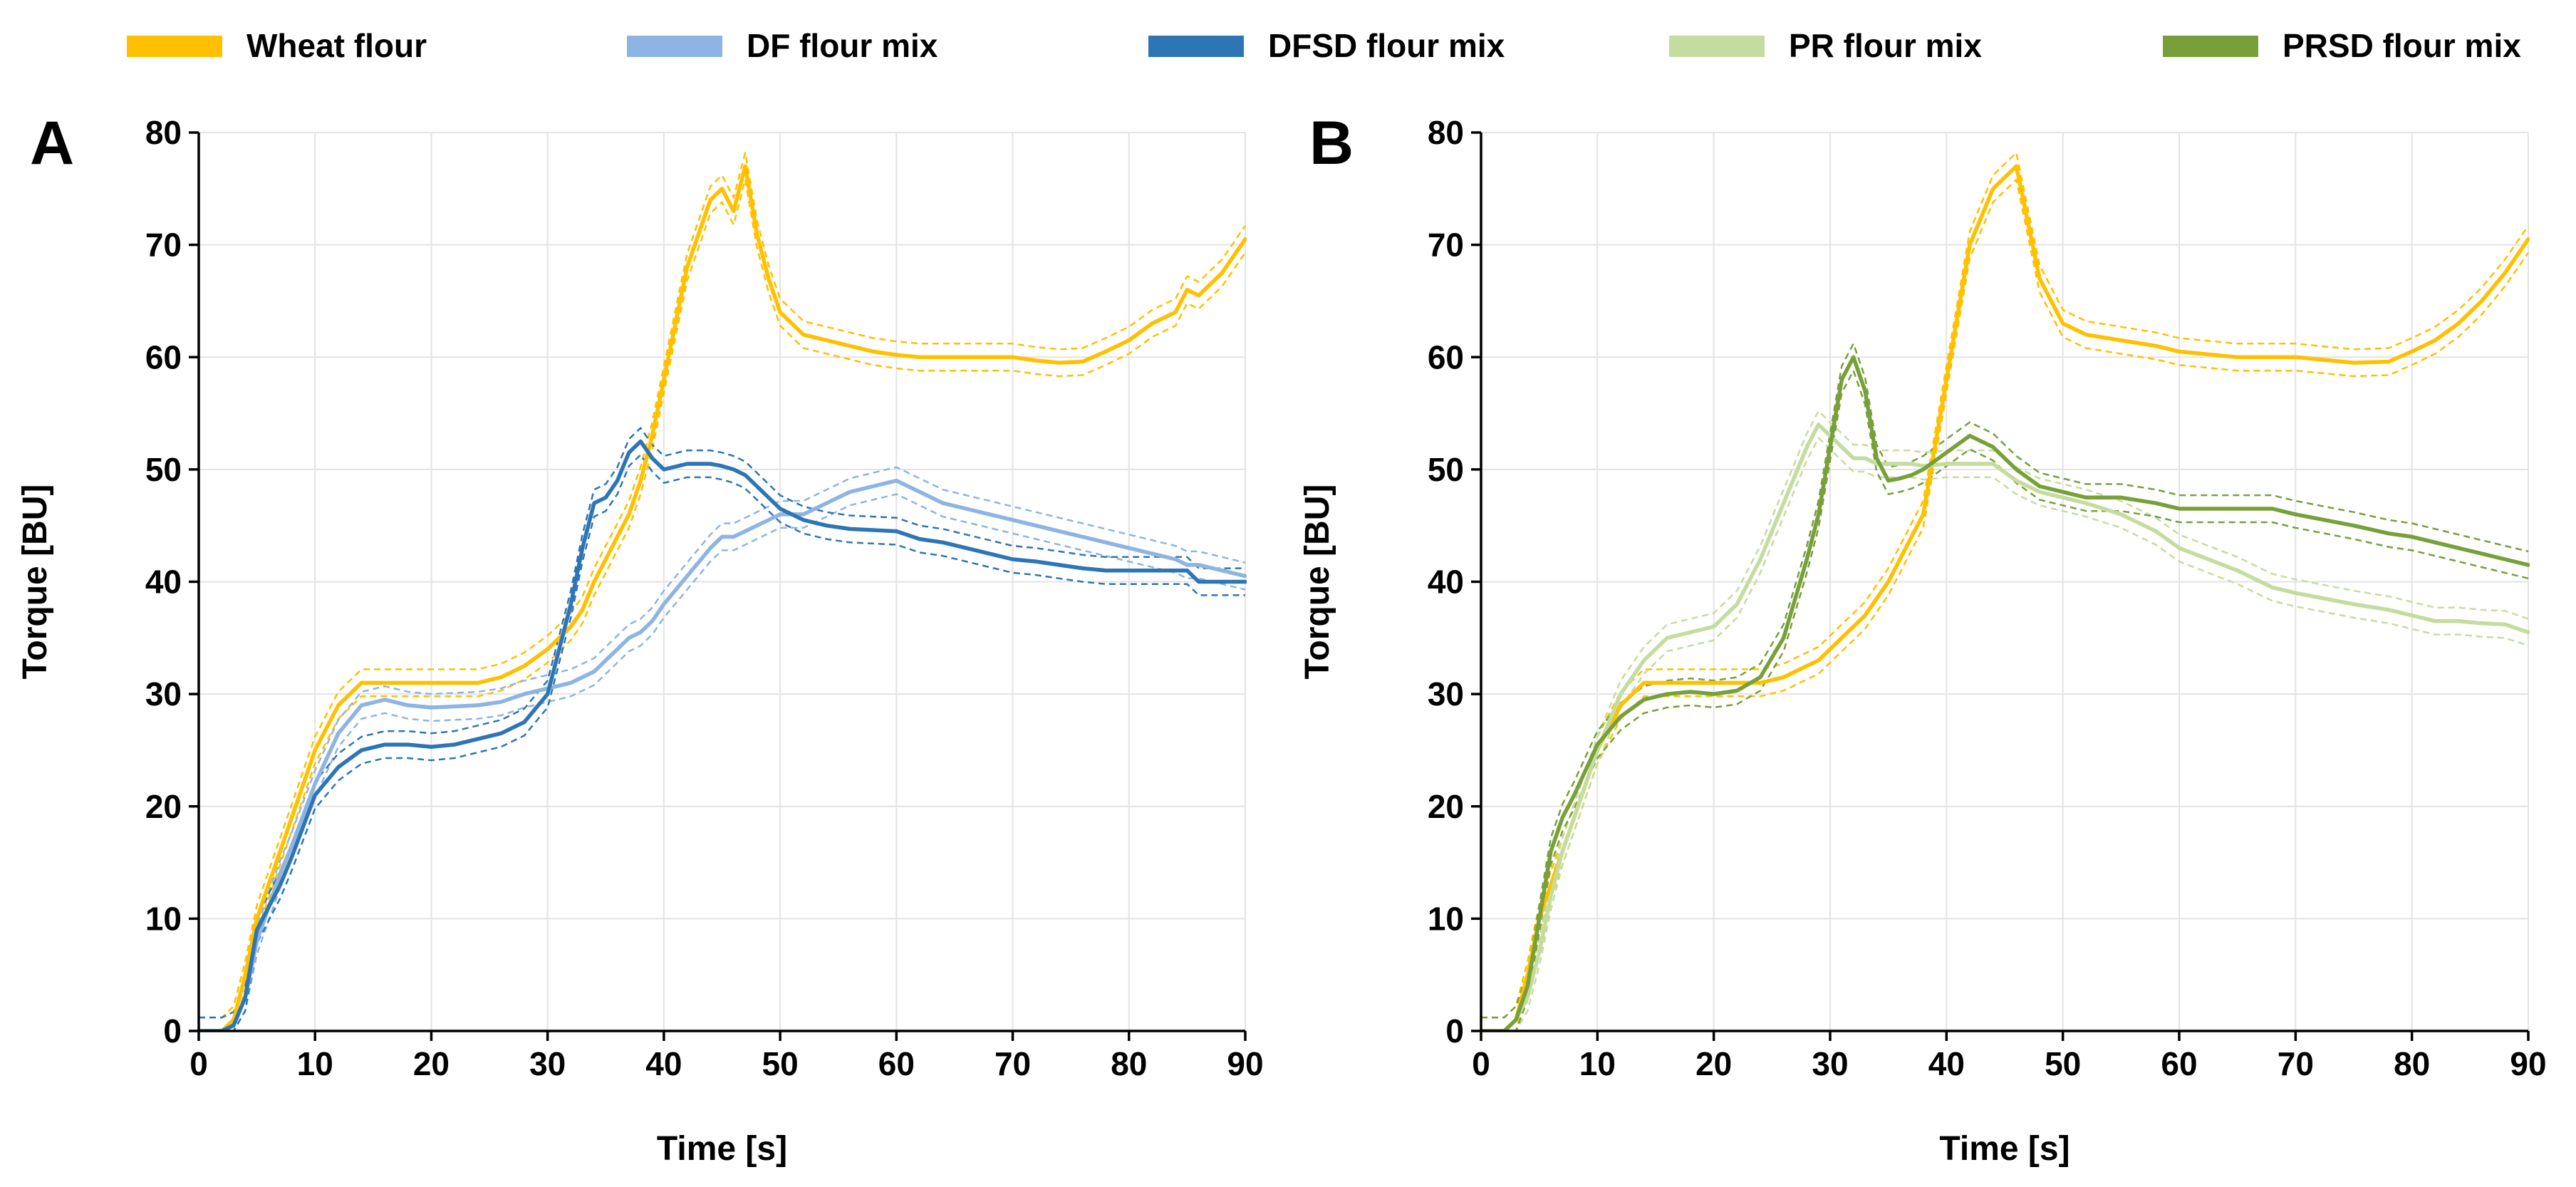 This screenshot has width=2576, height=1187. Describe the element at coordinates (1597, 1063) in the screenshot. I see `panel-b-xtick-label-10: 10` at that location.